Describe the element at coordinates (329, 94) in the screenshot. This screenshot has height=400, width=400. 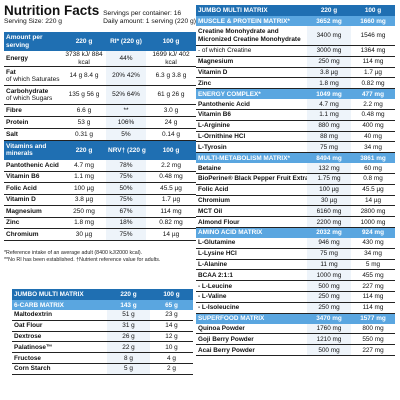
I see `matrix-section-220g: 1049 mg` at that location.